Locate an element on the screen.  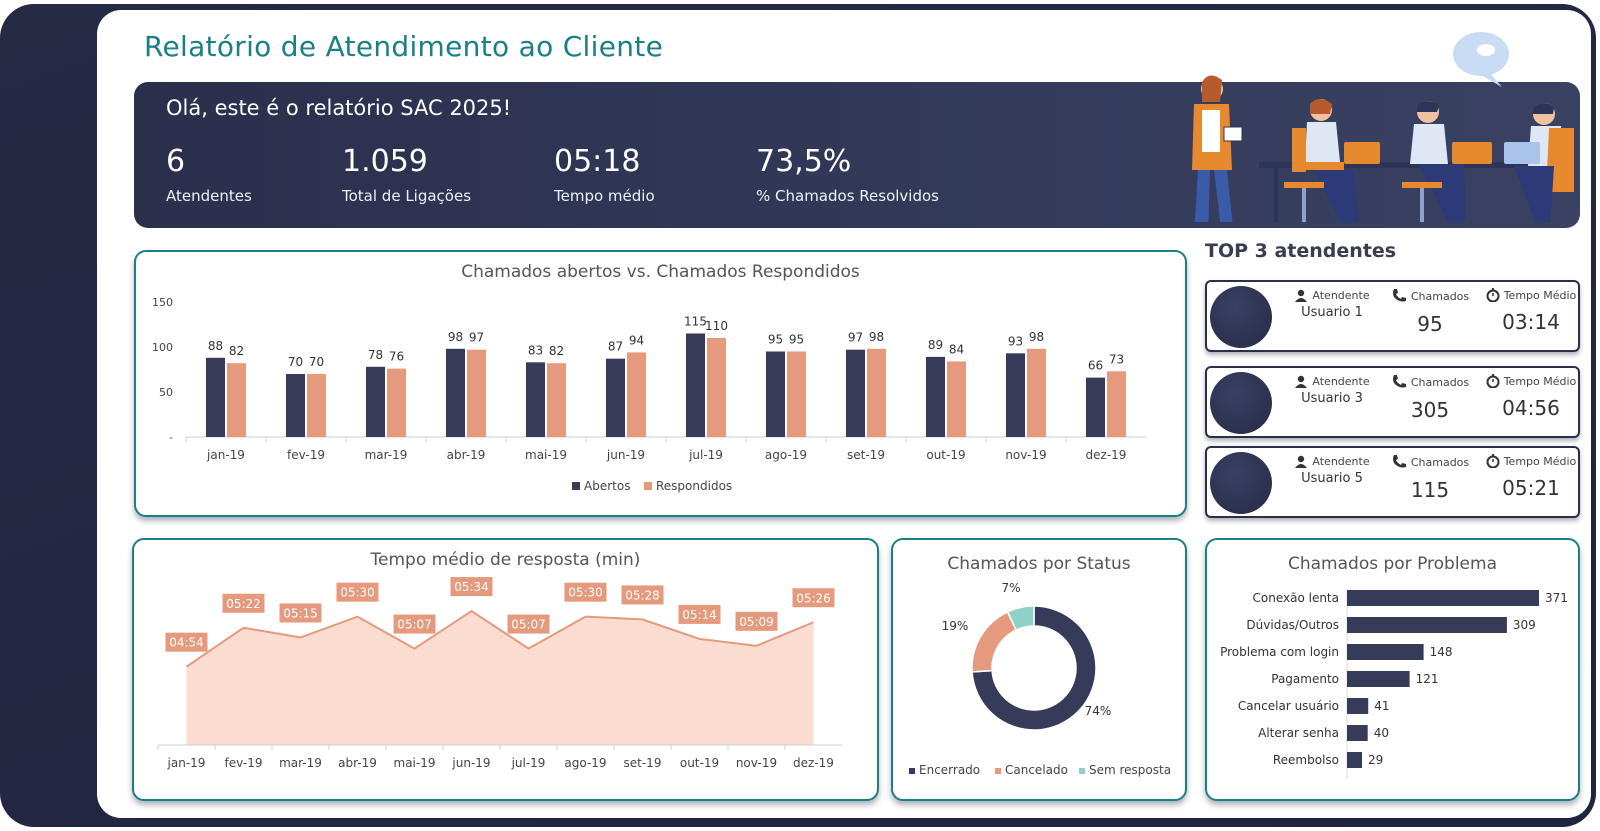
y-tick-label: 100 is located at coordinates (162, 347).